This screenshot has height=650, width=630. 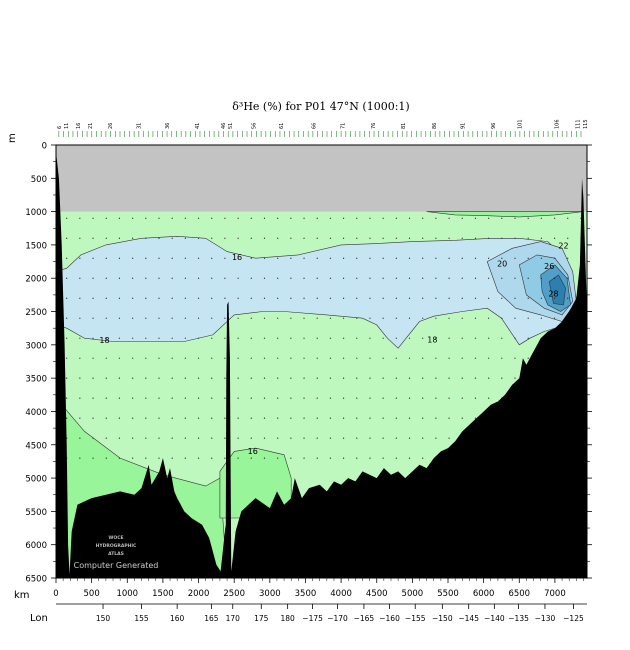 What do you see at coordinates (579, 124) in the screenshot?
I see `station-label: 111` at bounding box center [579, 124].